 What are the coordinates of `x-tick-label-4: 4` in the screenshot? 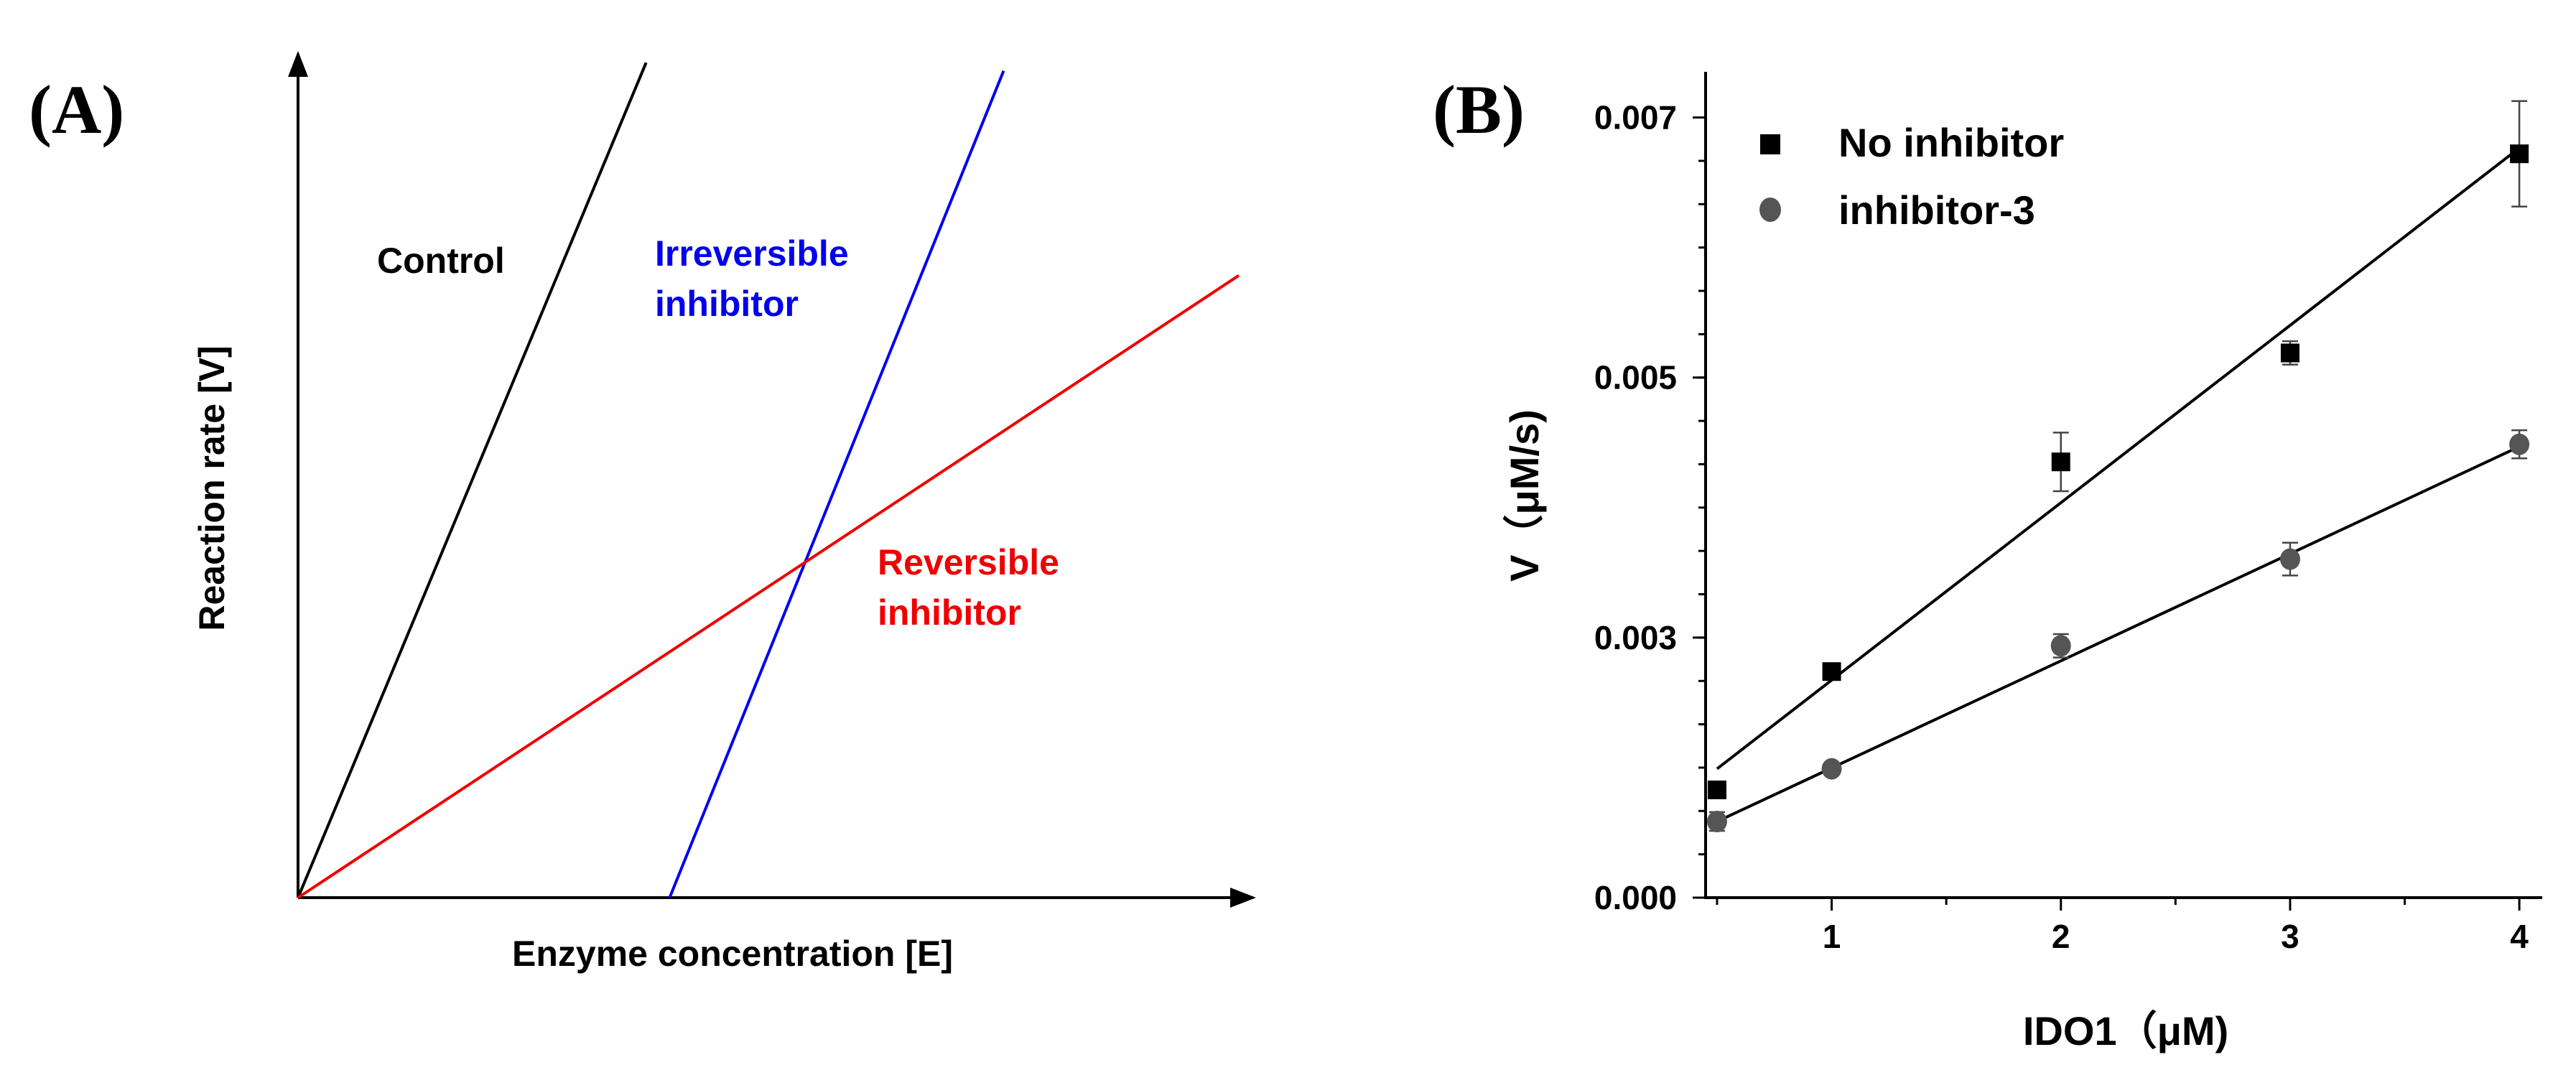 It's located at (2519, 936).